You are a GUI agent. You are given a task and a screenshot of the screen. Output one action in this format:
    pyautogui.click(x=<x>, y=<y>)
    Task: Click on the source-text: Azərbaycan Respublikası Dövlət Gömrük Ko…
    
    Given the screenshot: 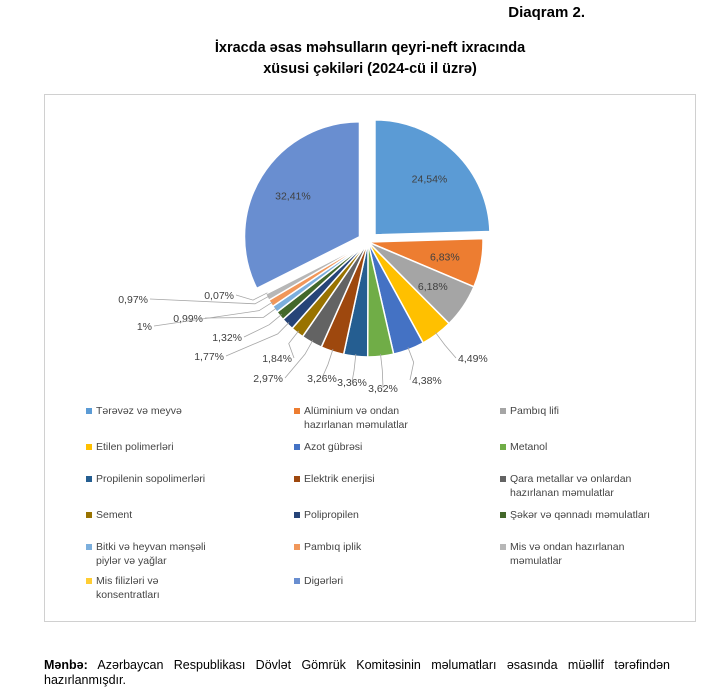 What is the action you would take?
    pyautogui.click(x=357, y=672)
    